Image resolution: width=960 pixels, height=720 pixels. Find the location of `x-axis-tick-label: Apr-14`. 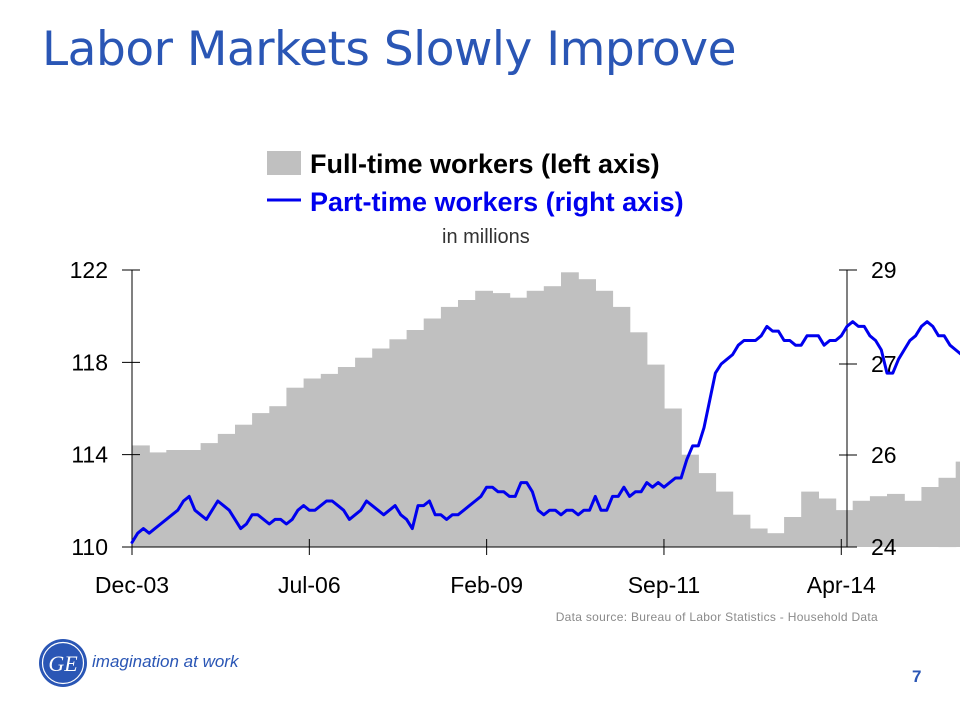

x-axis-tick-label: Apr-14 is located at coordinates (841, 585).